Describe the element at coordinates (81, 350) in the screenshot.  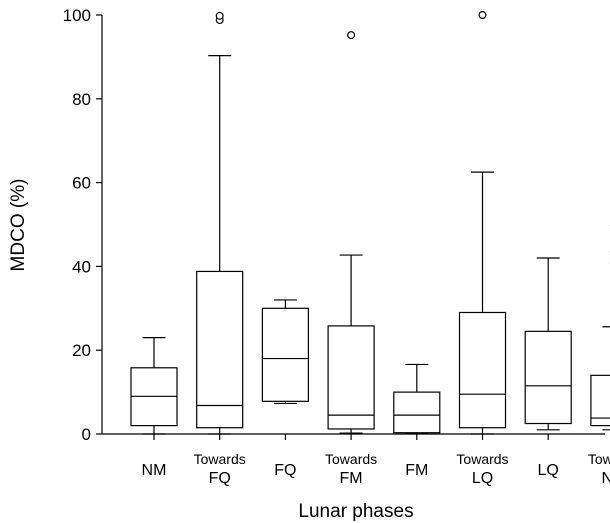
I see `y-tick-label: 20` at that location.